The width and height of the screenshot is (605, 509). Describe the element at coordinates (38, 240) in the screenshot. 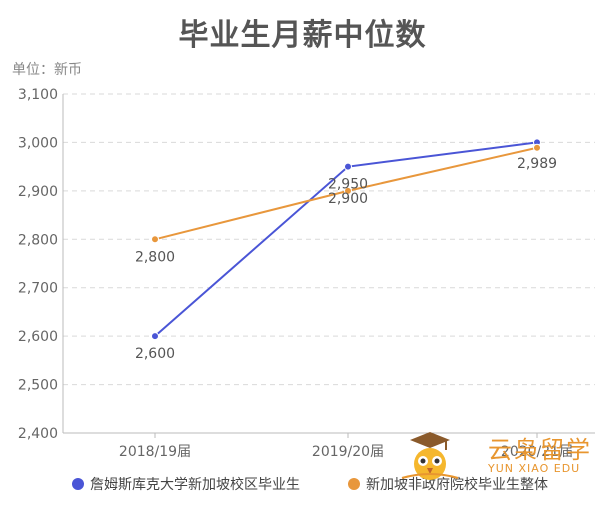

I see `y-tick-label-4: 2,800` at that location.